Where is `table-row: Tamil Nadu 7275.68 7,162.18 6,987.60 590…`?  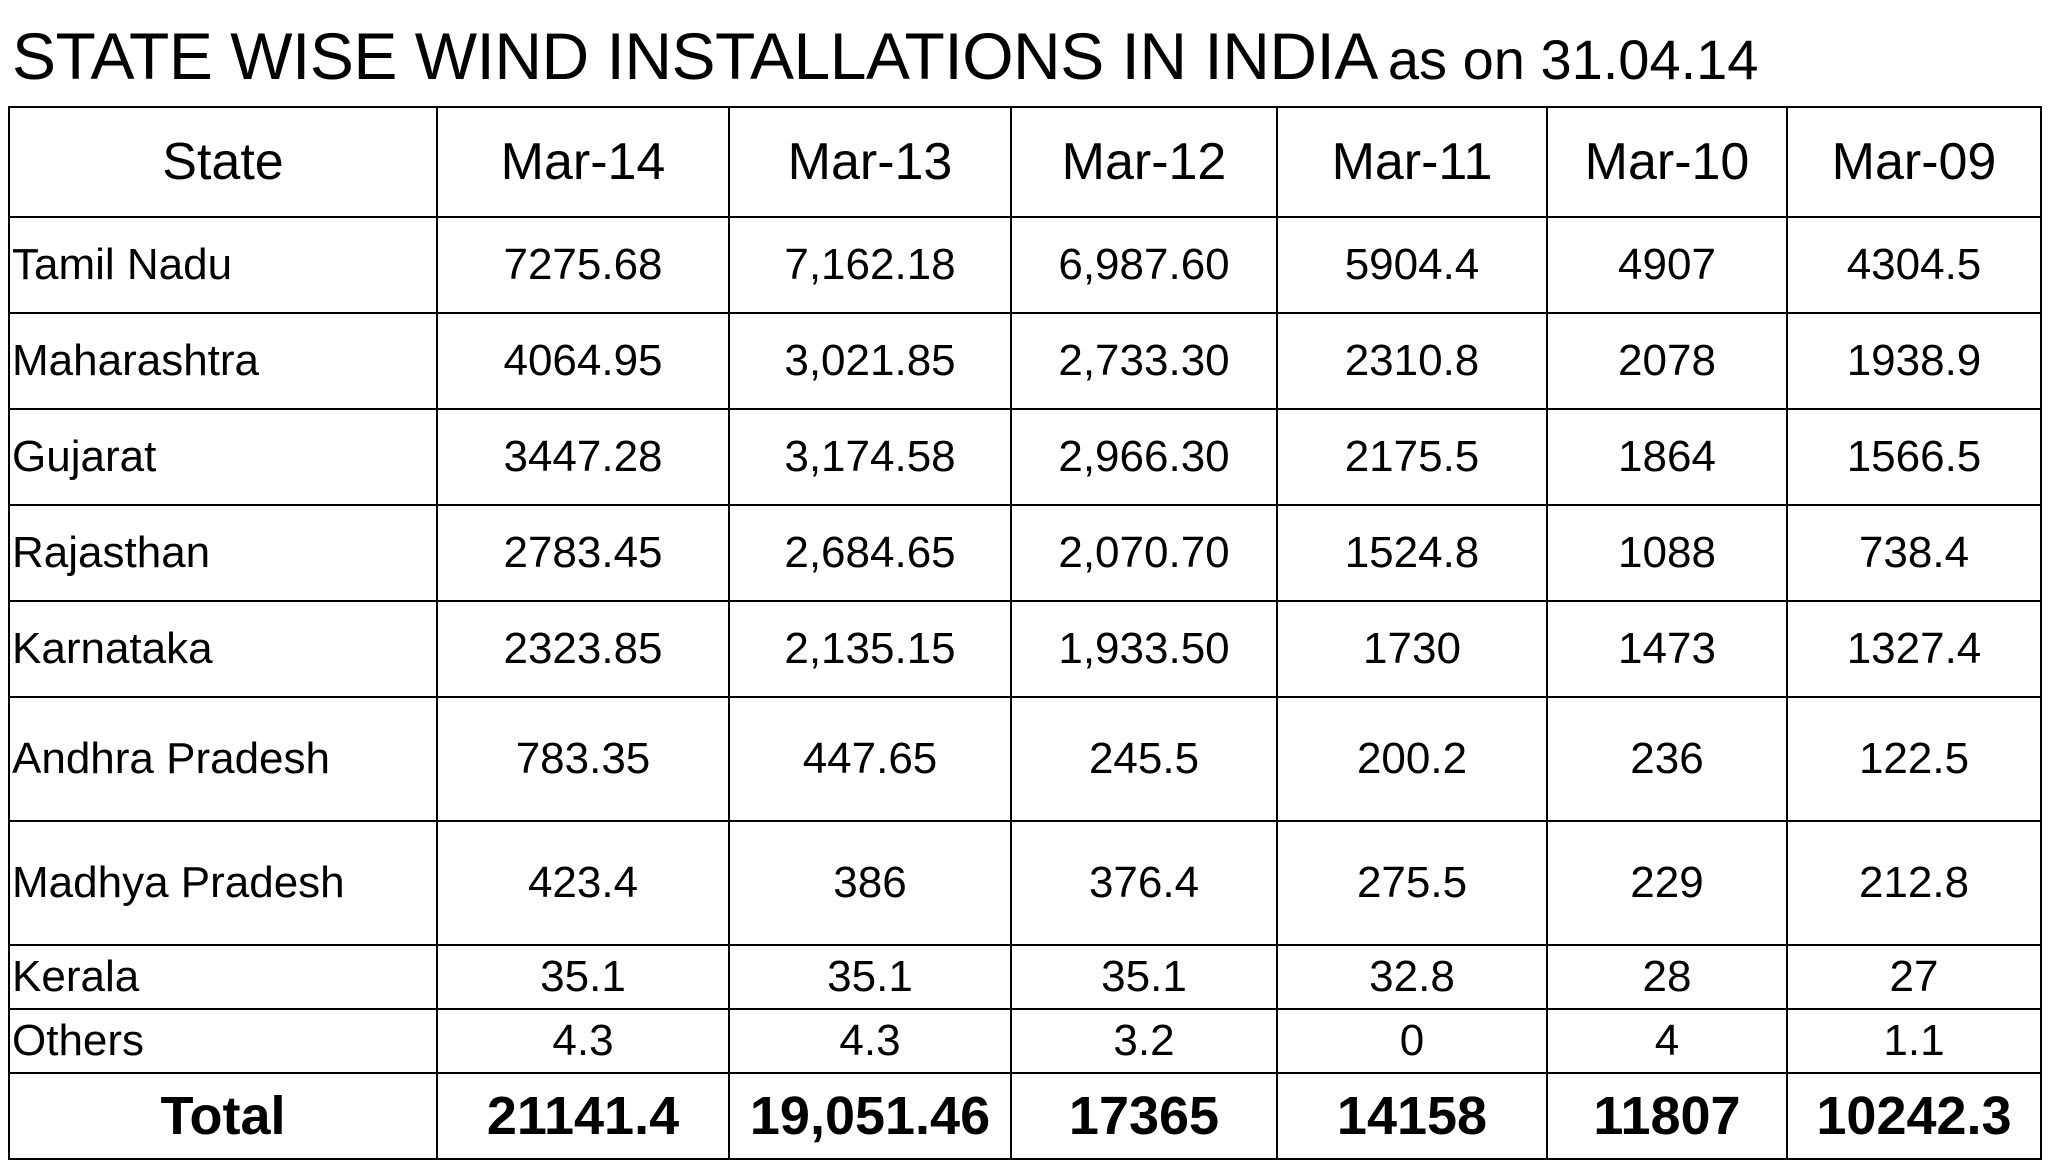 table-row: Tamil Nadu 7275.68 7,162.18 6,987.60 590… is located at coordinates (1025, 265).